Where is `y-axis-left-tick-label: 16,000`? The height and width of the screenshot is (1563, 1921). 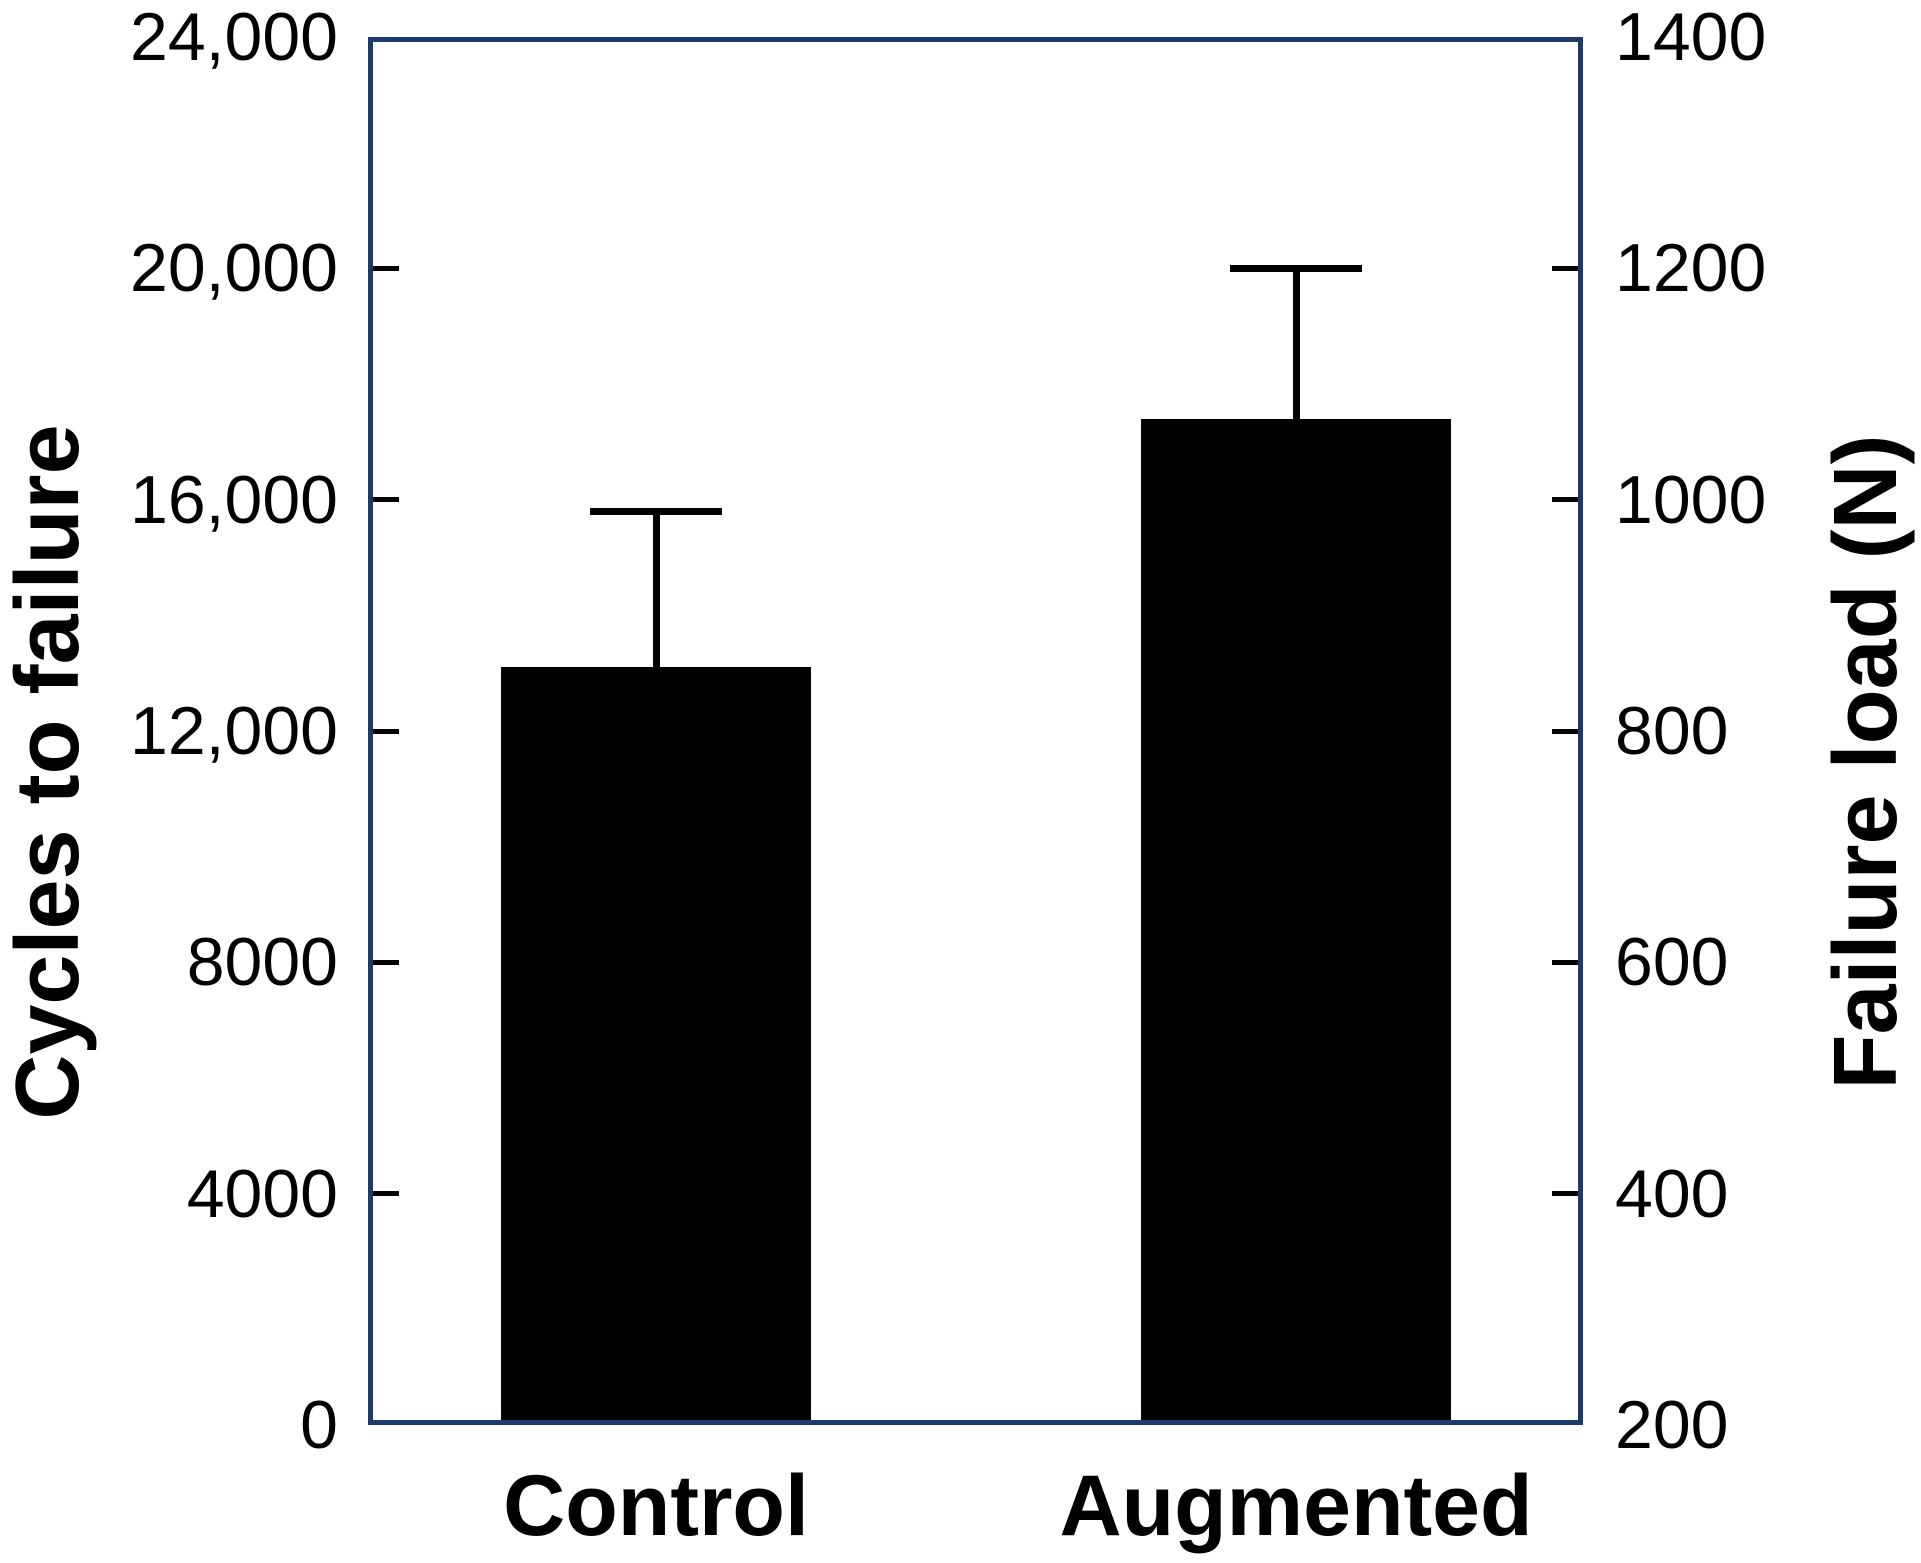 y-axis-left-tick-label: 16,000 is located at coordinates (234, 499).